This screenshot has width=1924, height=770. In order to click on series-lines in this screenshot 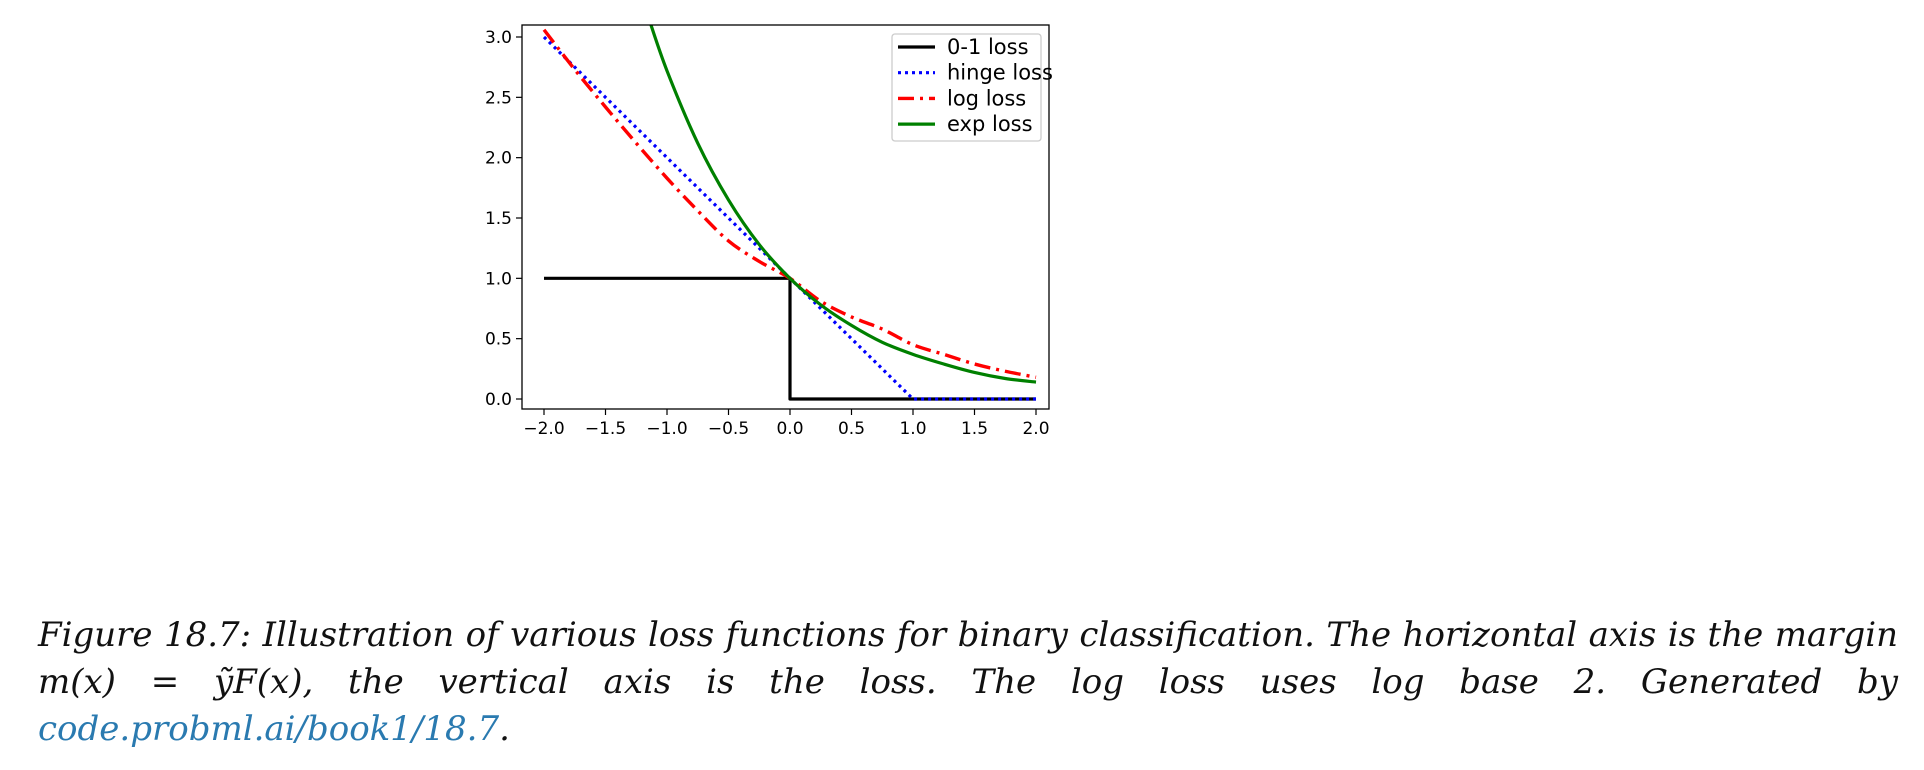, I will do `click(789, 213)`.